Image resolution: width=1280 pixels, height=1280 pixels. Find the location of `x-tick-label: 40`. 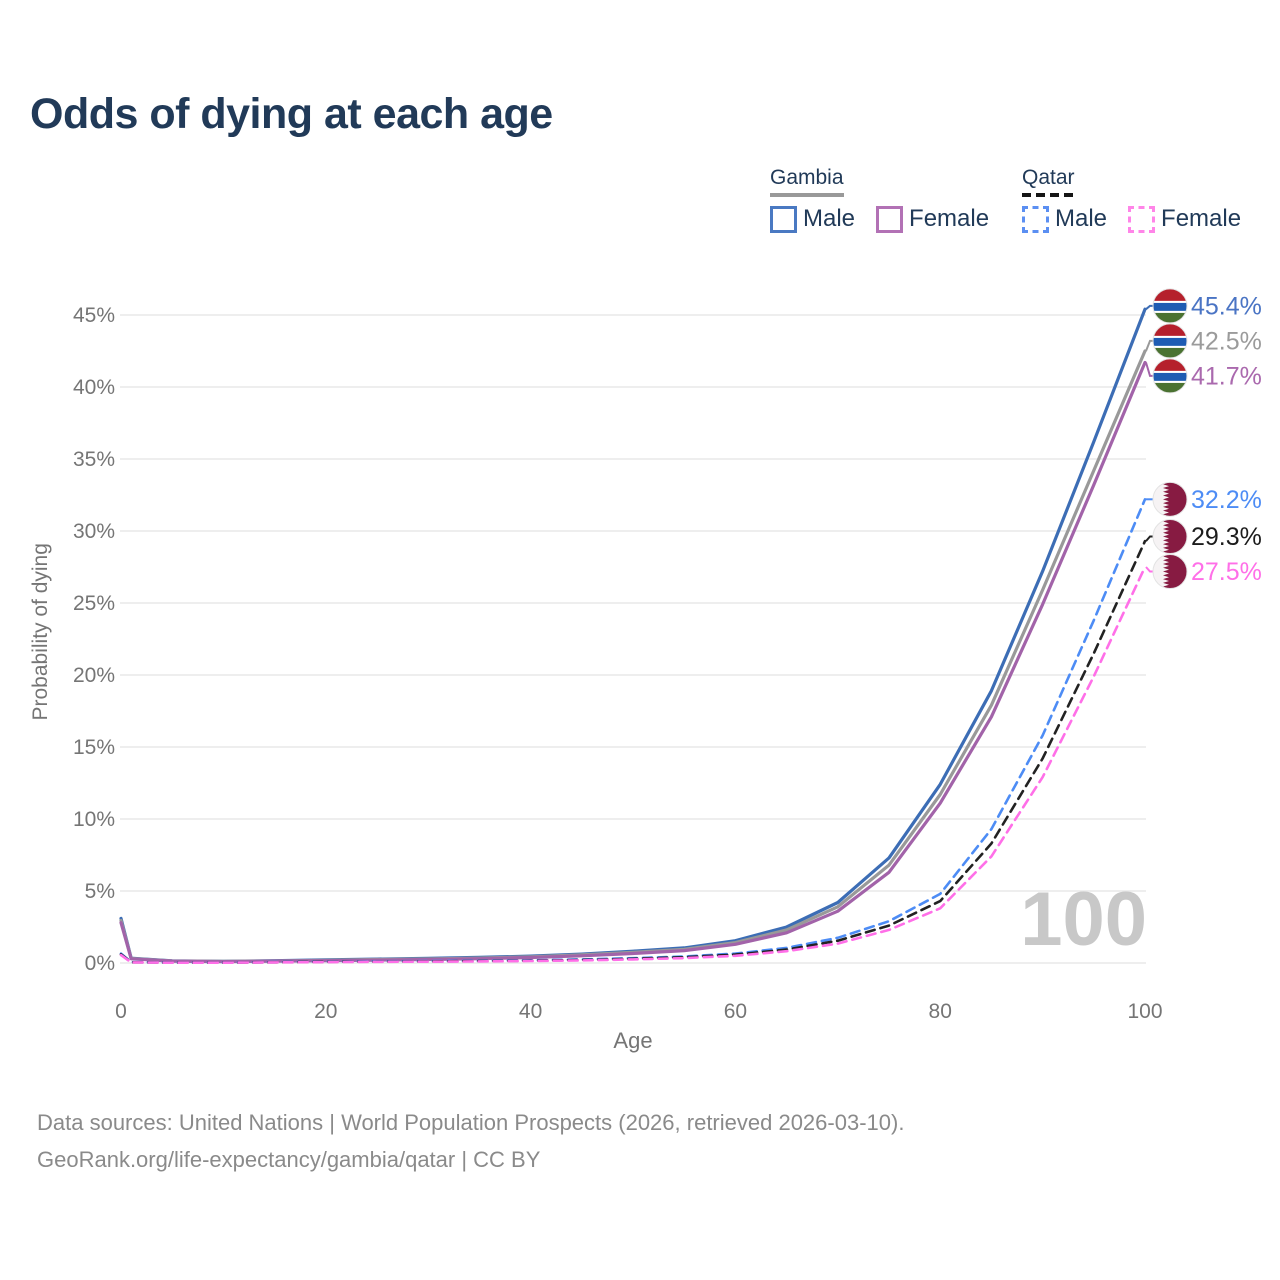

x-tick-label: 40 is located at coordinates (530, 1011).